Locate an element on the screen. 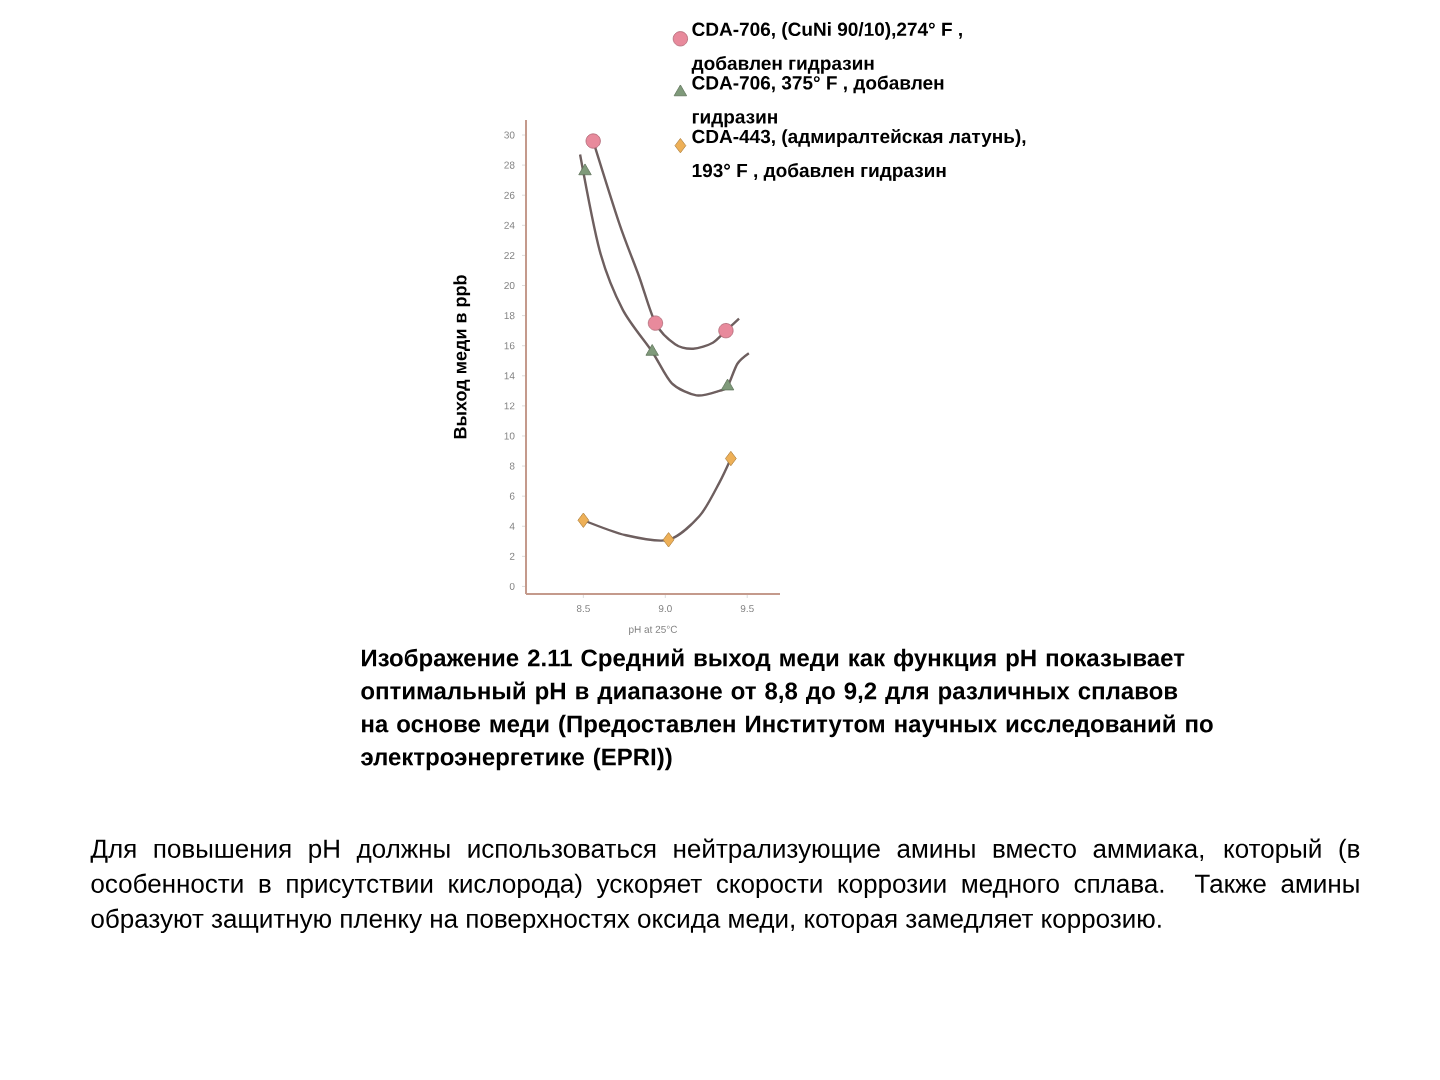 The height and width of the screenshot is (1080, 1440). line-series is located at coordinates (664, 275).